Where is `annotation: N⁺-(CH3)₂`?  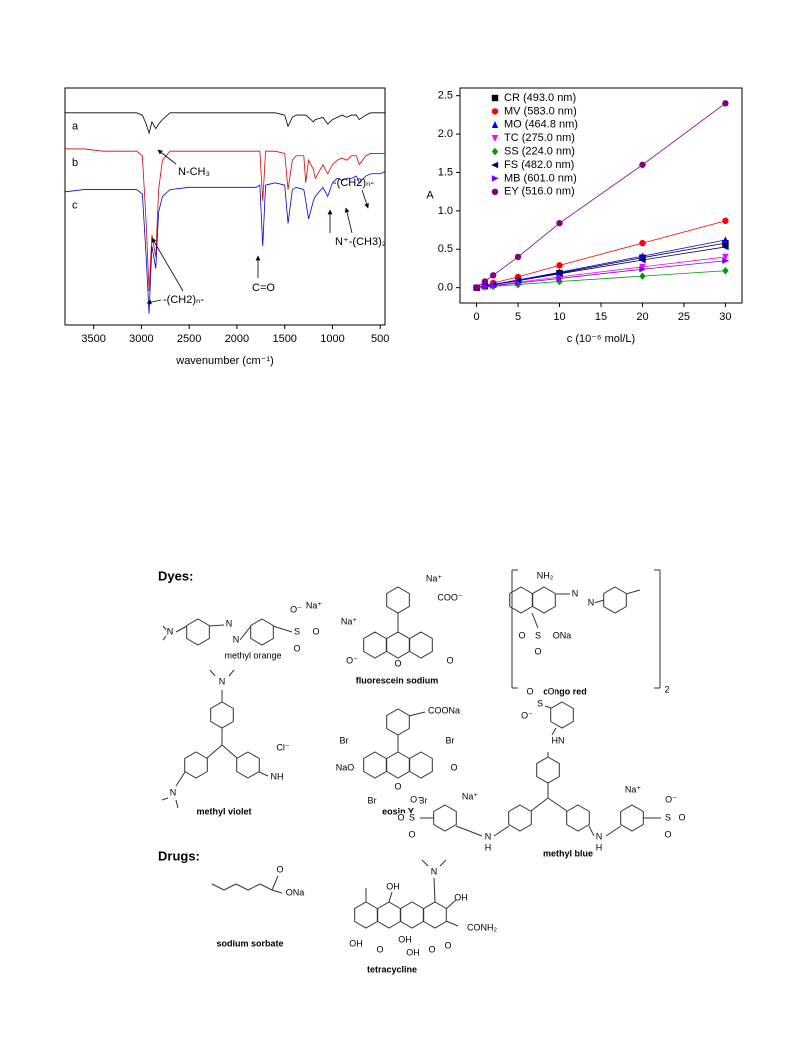
annotation: N⁺-(CH3)₂ is located at coordinates (360, 242).